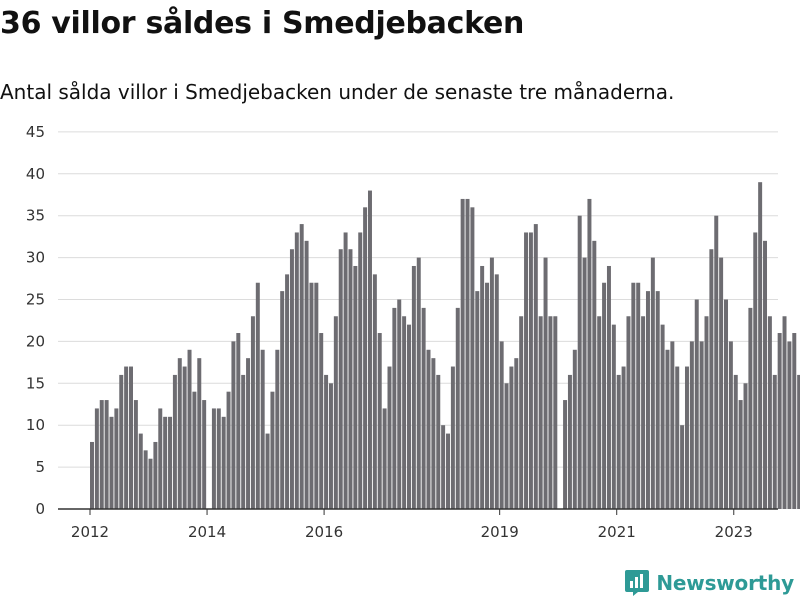  What do you see at coordinates (725, 583) in the screenshot?
I see `brand-name: Newsworthy` at bounding box center [725, 583].